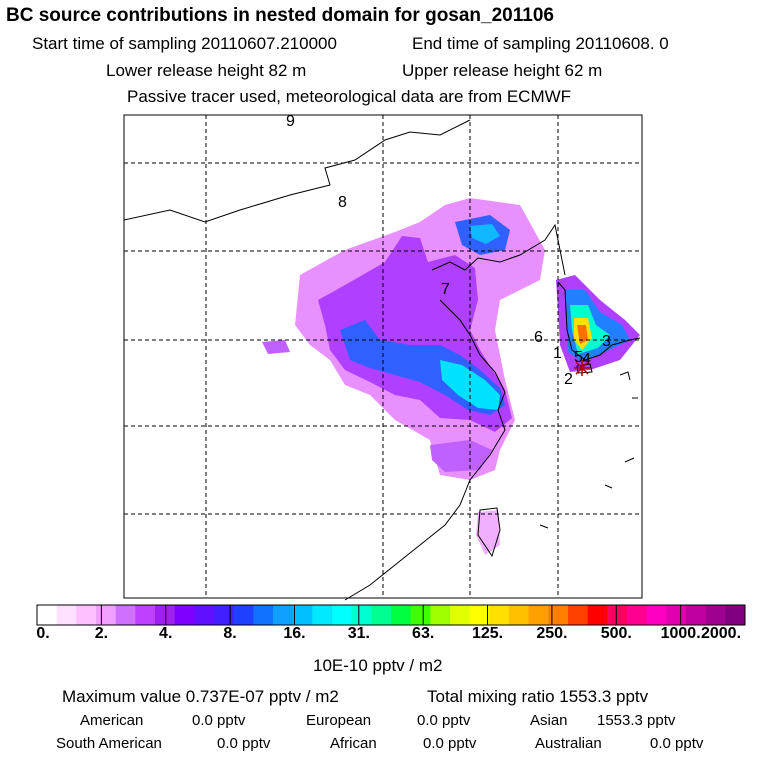 Image resolution: width=768 pixels, height=768 pixels. Describe the element at coordinates (166, 633) in the screenshot. I see `colorbar-tick-label: 4.` at that location.